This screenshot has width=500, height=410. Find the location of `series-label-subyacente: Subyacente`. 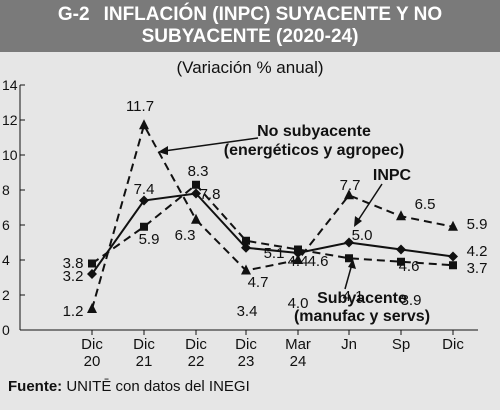

series-label-subyacente: Subyacente is located at coordinates (362, 298).